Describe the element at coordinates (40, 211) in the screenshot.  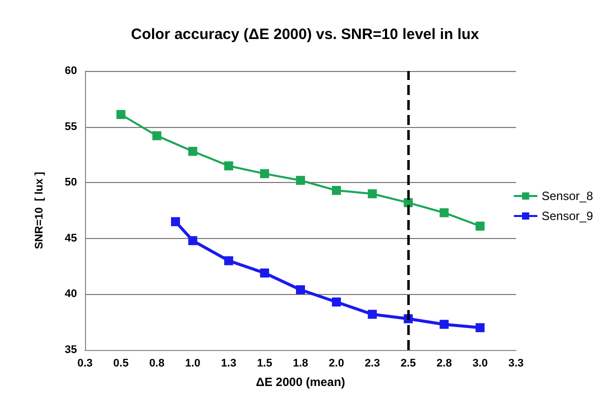
I see `y-axis-title: SNR=10 [ lux ]` at that location.